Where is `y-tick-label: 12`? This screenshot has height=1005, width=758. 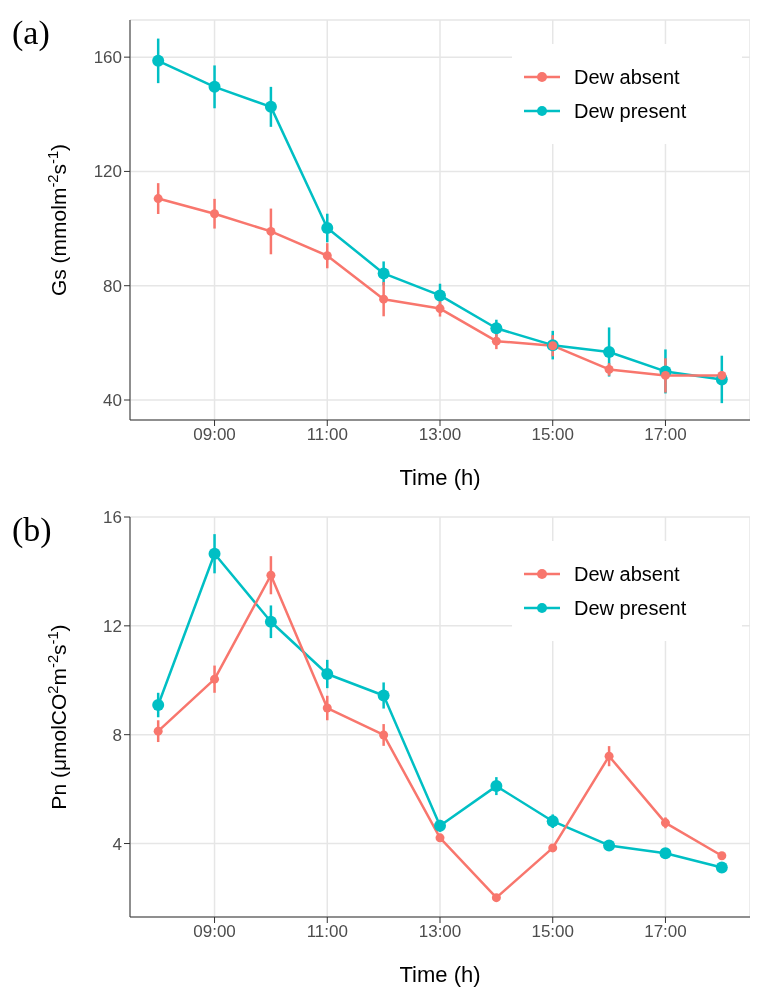 y-tick-label: 12 is located at coordinates (112, 626).